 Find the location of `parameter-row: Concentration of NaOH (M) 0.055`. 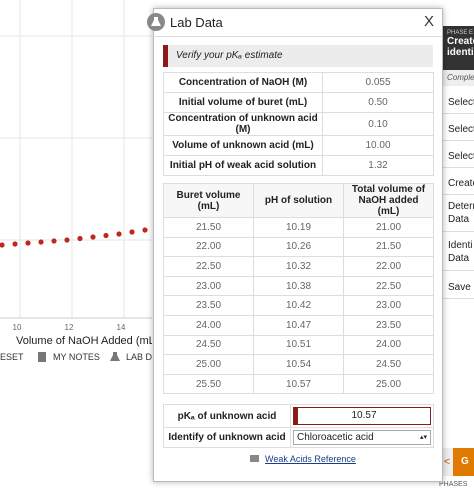

parameter-row: Concentration of NaOH (M) 0.055 is located at coordinates (298, 82).